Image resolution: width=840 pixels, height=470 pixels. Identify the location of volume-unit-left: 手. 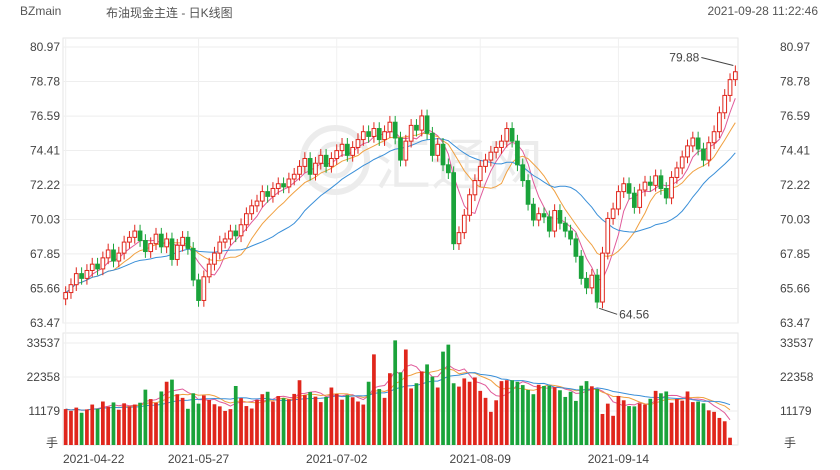
(52, 443).